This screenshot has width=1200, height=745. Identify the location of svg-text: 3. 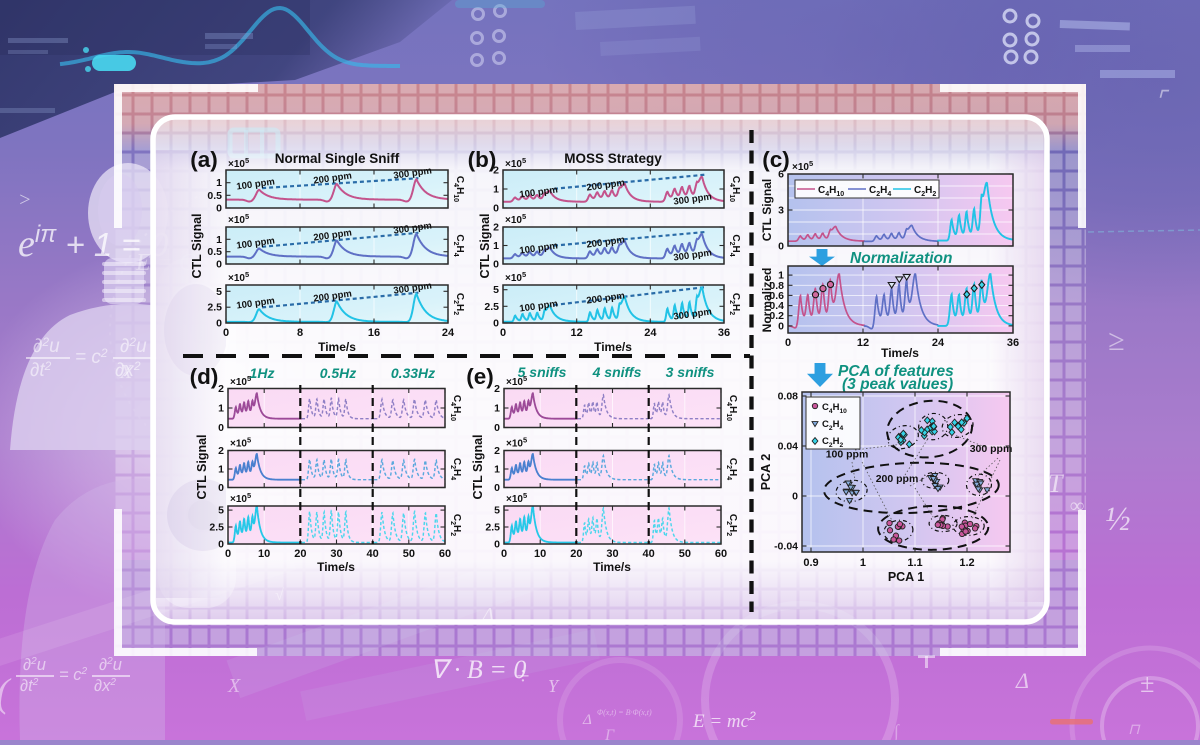
(781, 211).